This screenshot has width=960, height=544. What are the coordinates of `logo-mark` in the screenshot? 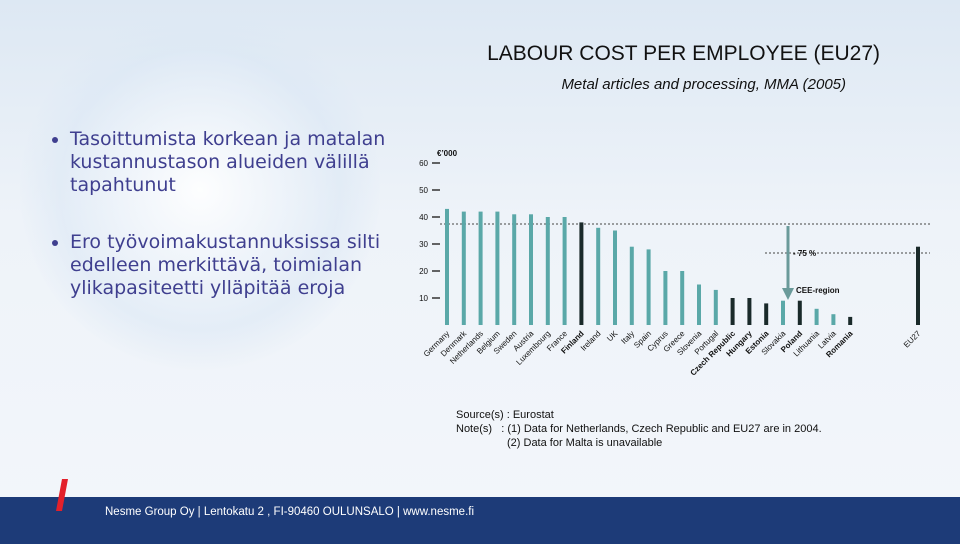 It's located at (62, 495).